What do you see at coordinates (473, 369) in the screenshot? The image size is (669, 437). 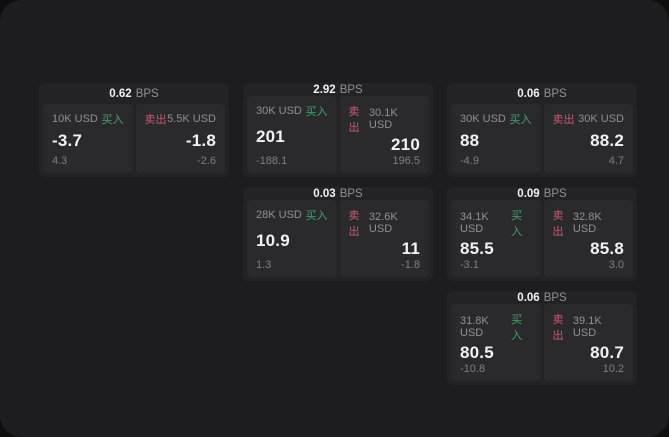 I see `buy-delta: -10.8` at bounding box center [473, 369].